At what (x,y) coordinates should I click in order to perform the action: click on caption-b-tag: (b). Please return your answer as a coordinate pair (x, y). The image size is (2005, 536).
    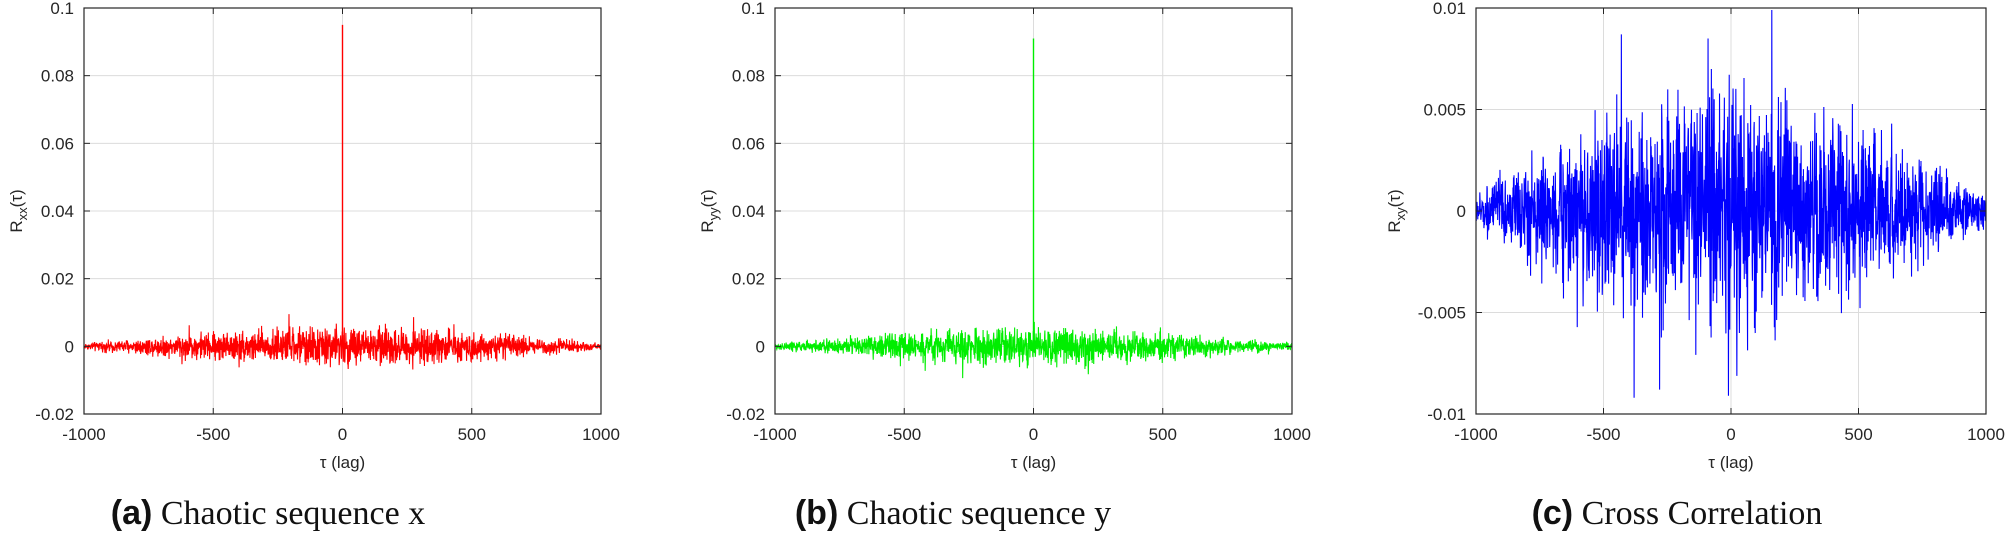
    Looking at the image, I should click on (816, 513).